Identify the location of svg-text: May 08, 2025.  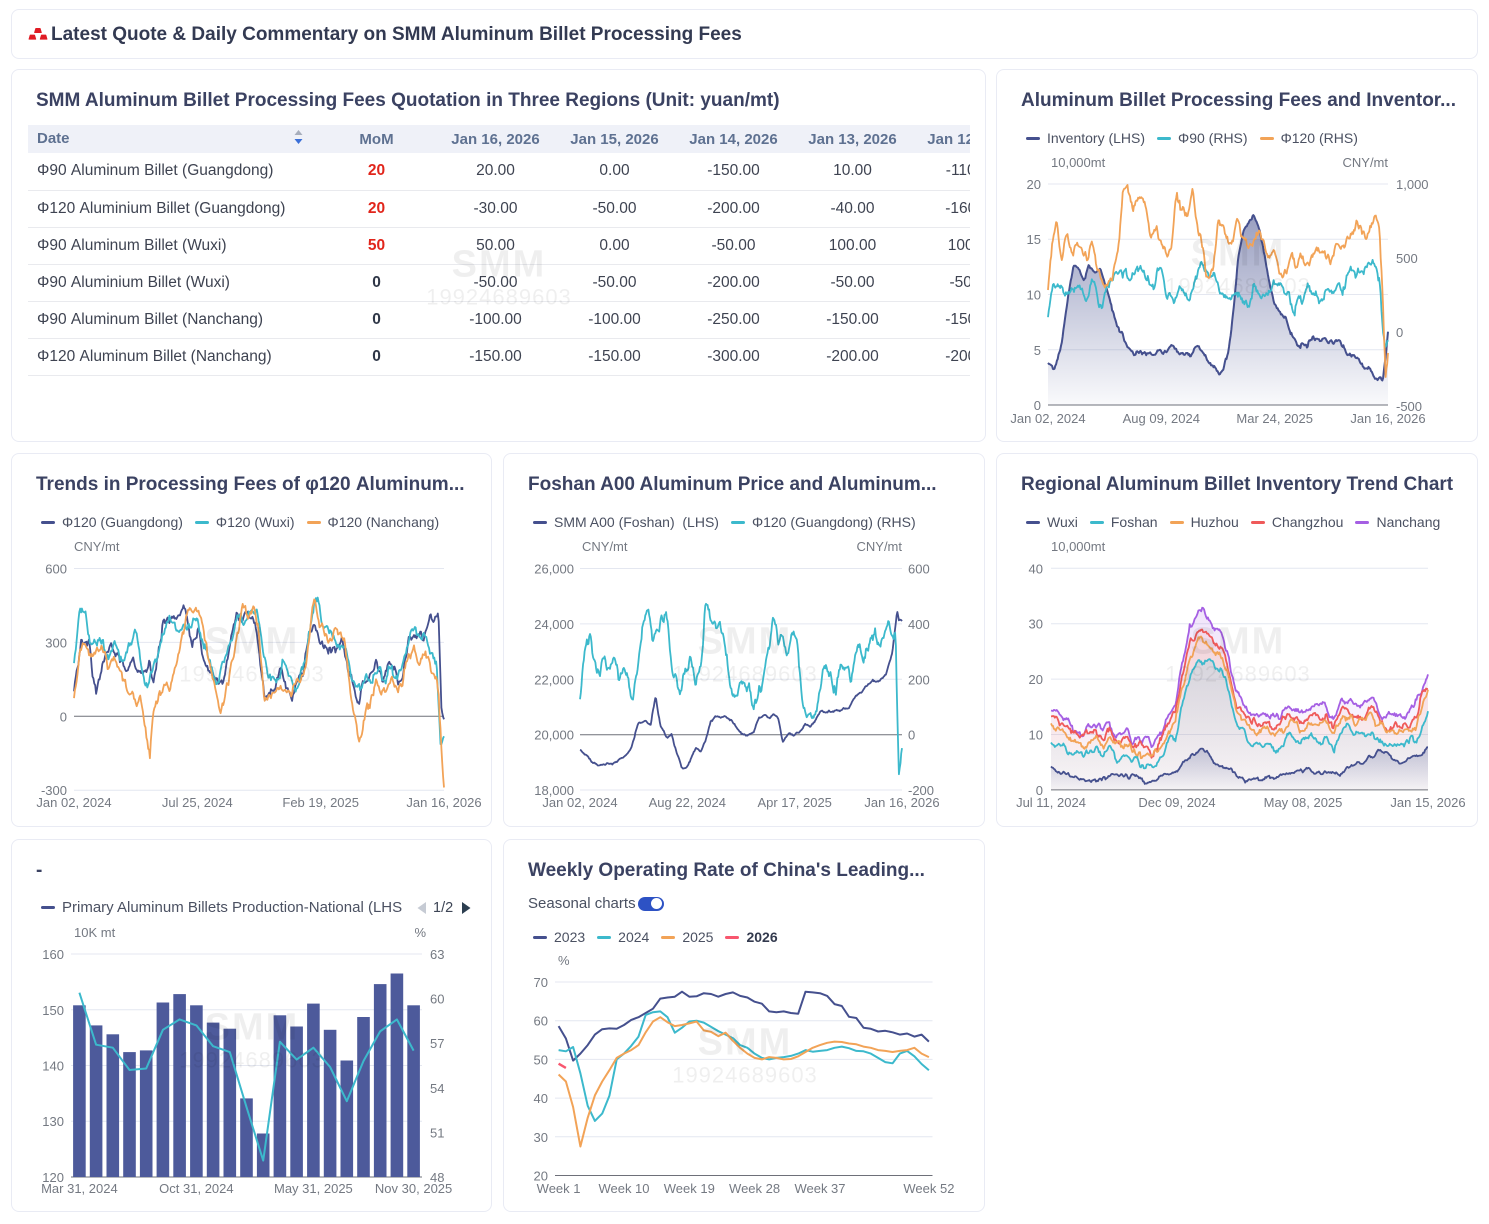
(1303, 802).